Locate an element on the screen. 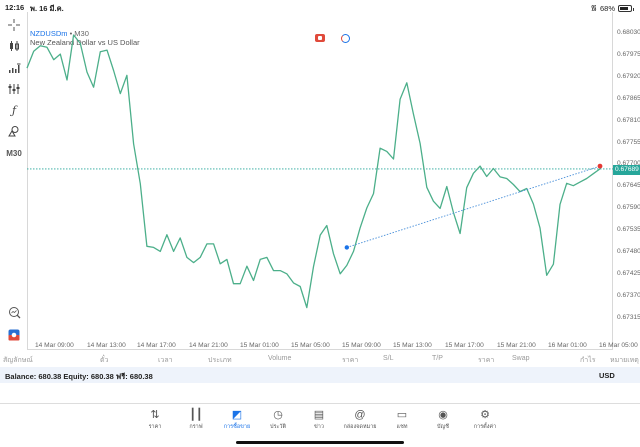 This screenshot has width=640, height=447. column-header: ตั๋ว is located at coordinates (104, 360).